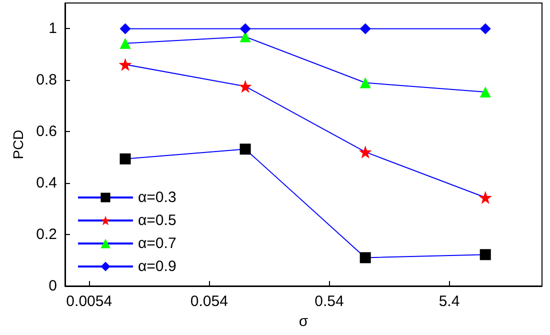 This screenshot has height=335, width=550. I want to click on y-tick-label: 1, so click(52, 29).